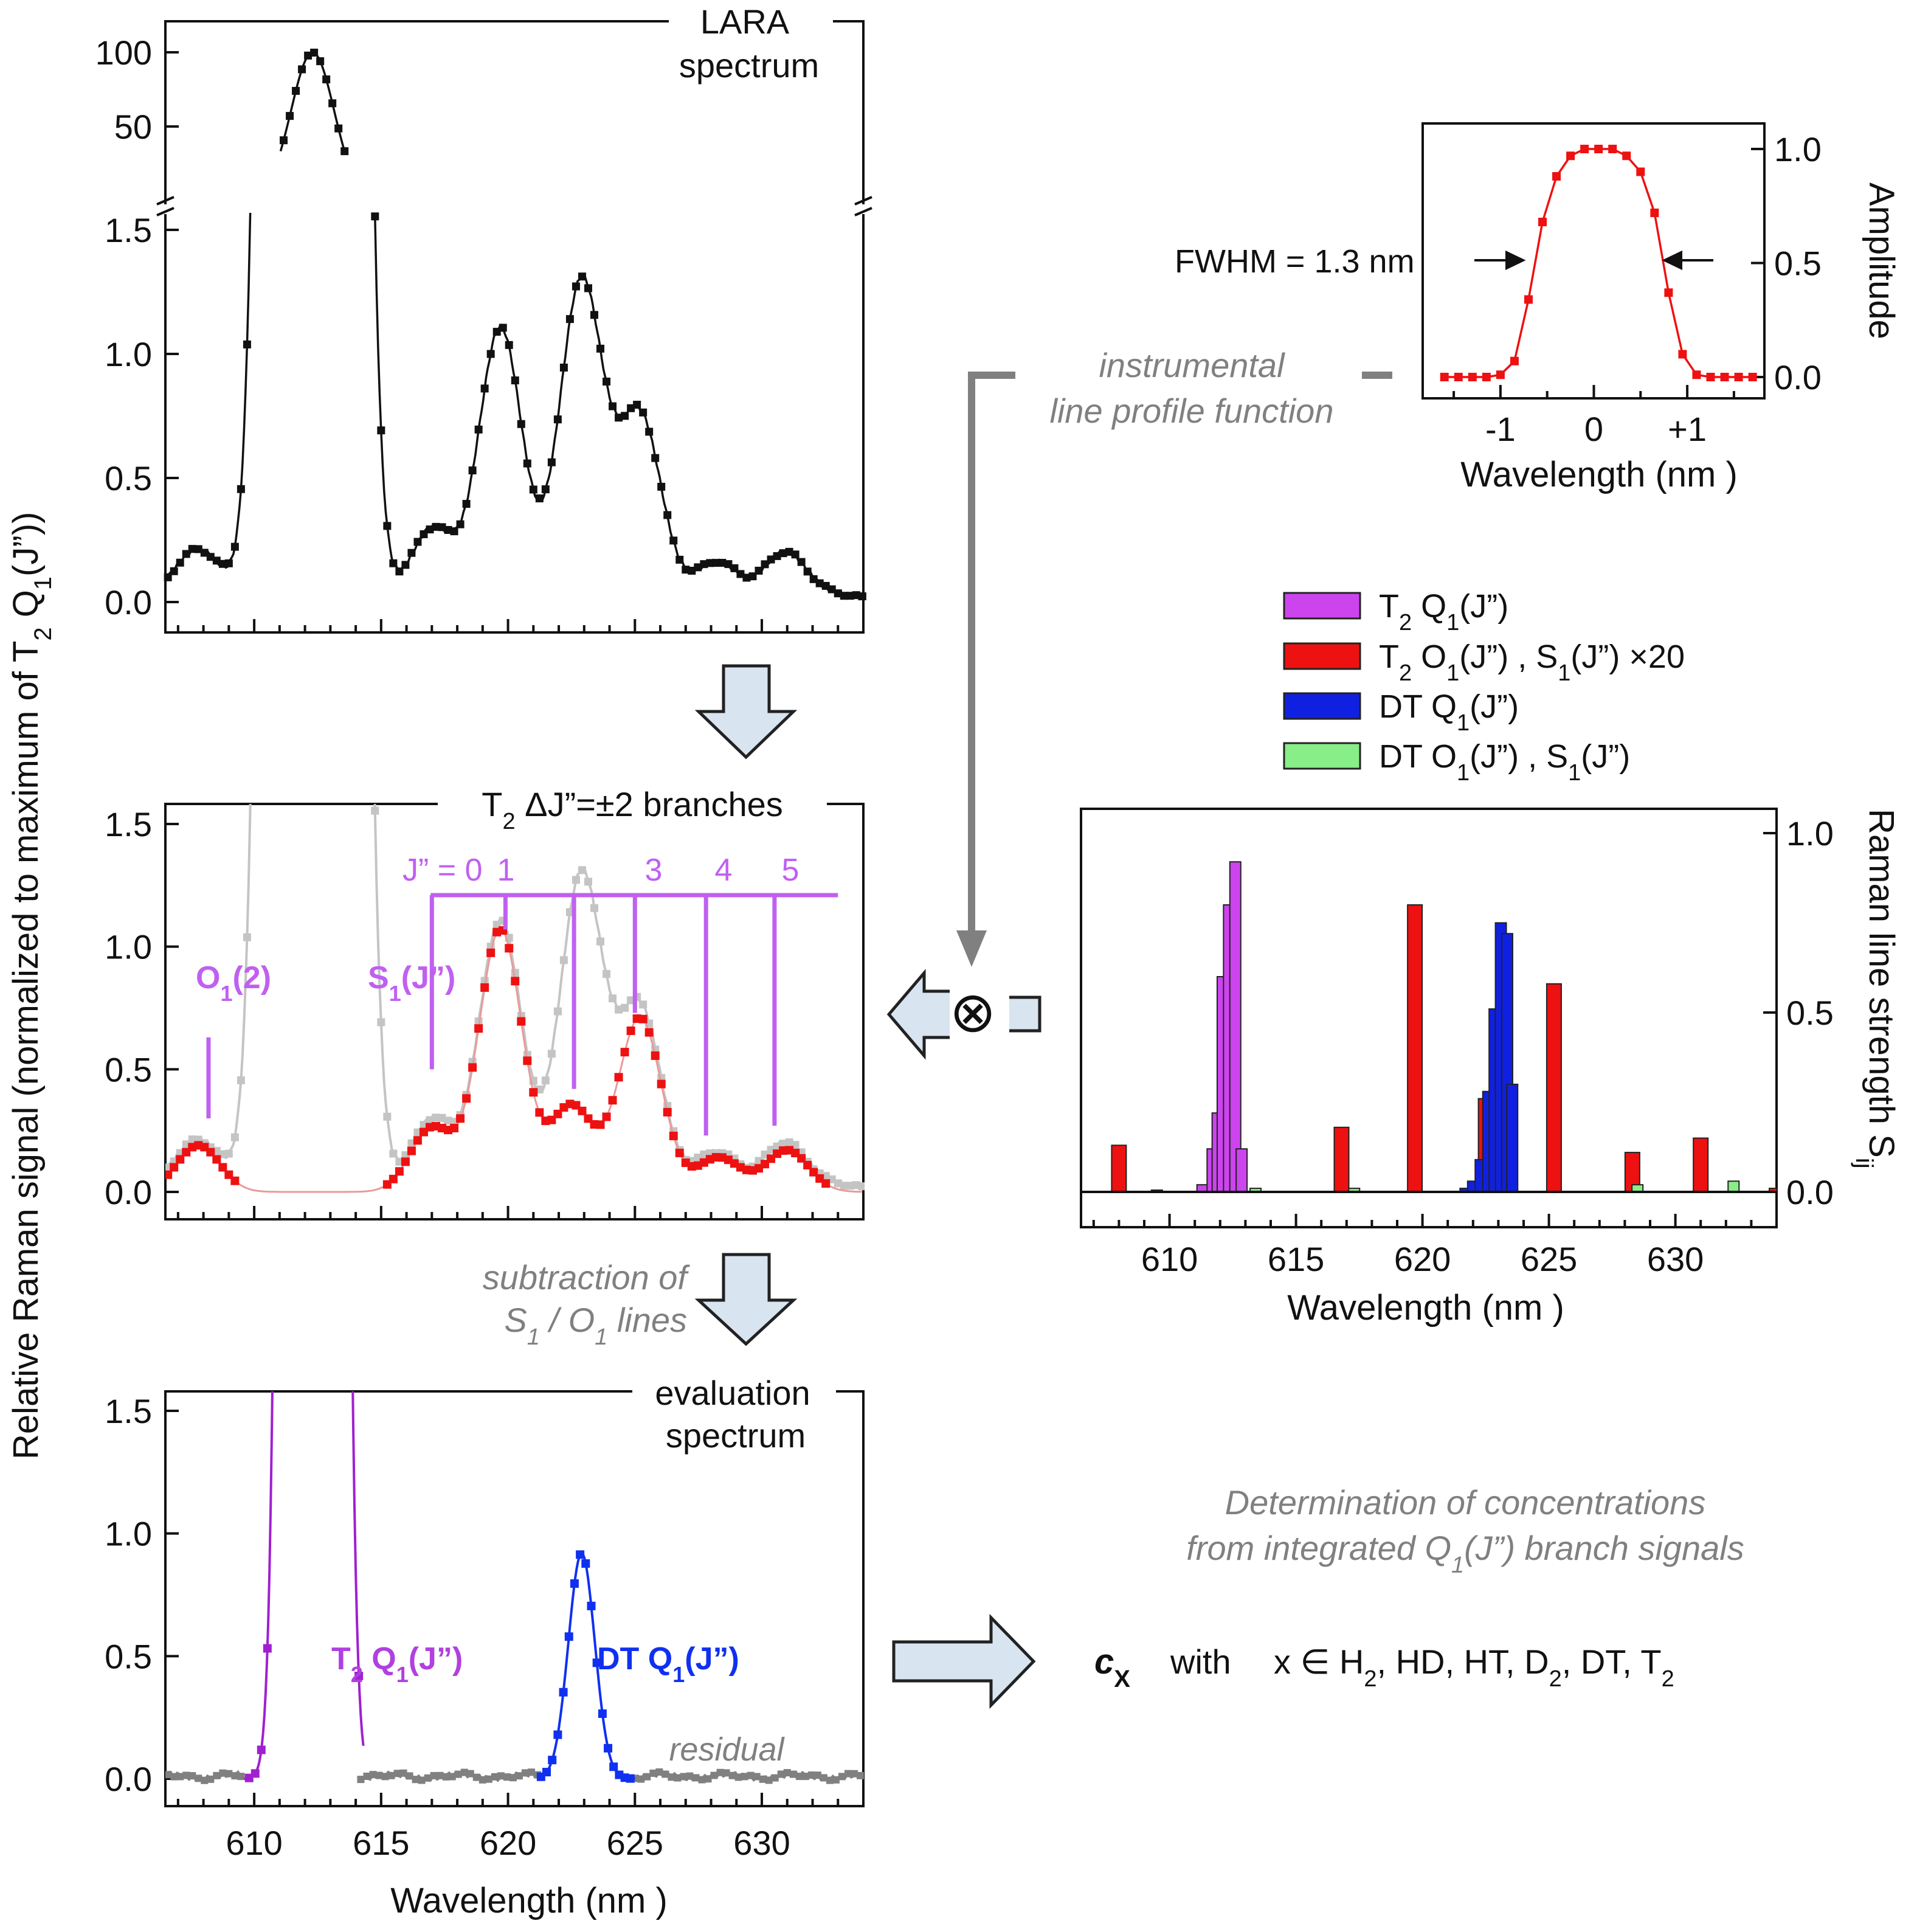 This screenshot has width=1917, height=1932. Describe the element at coordinates (514, 1598) in the screenshot. I see `evaluation-frame` at that location.